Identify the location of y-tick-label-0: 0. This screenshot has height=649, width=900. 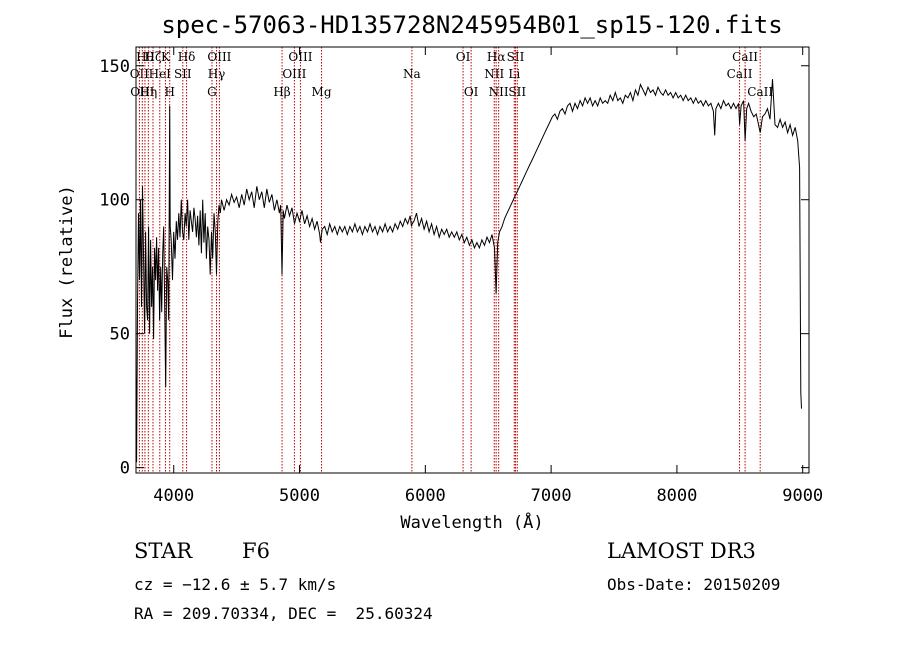
(125, 469).